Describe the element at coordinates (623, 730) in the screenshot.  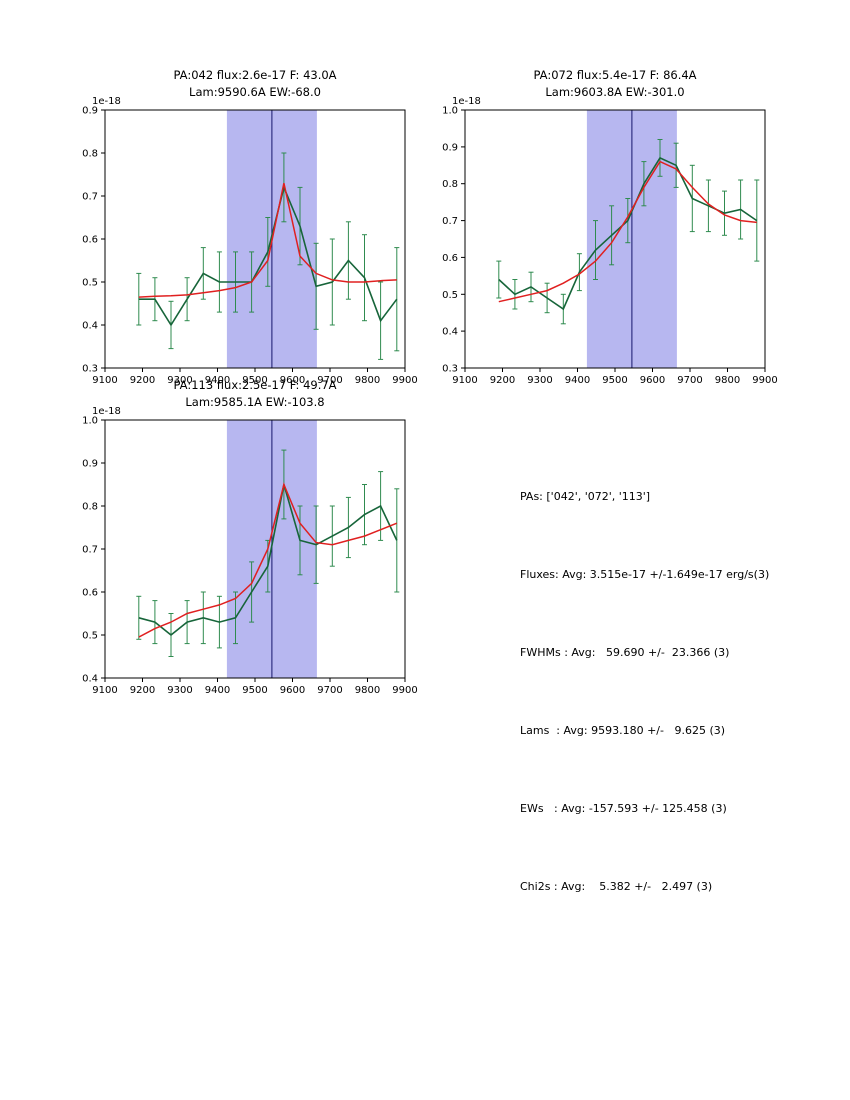
I see `stats-line-lams: Lams : Avg: 9593.180 +/- 9.625 (3)` at that location.